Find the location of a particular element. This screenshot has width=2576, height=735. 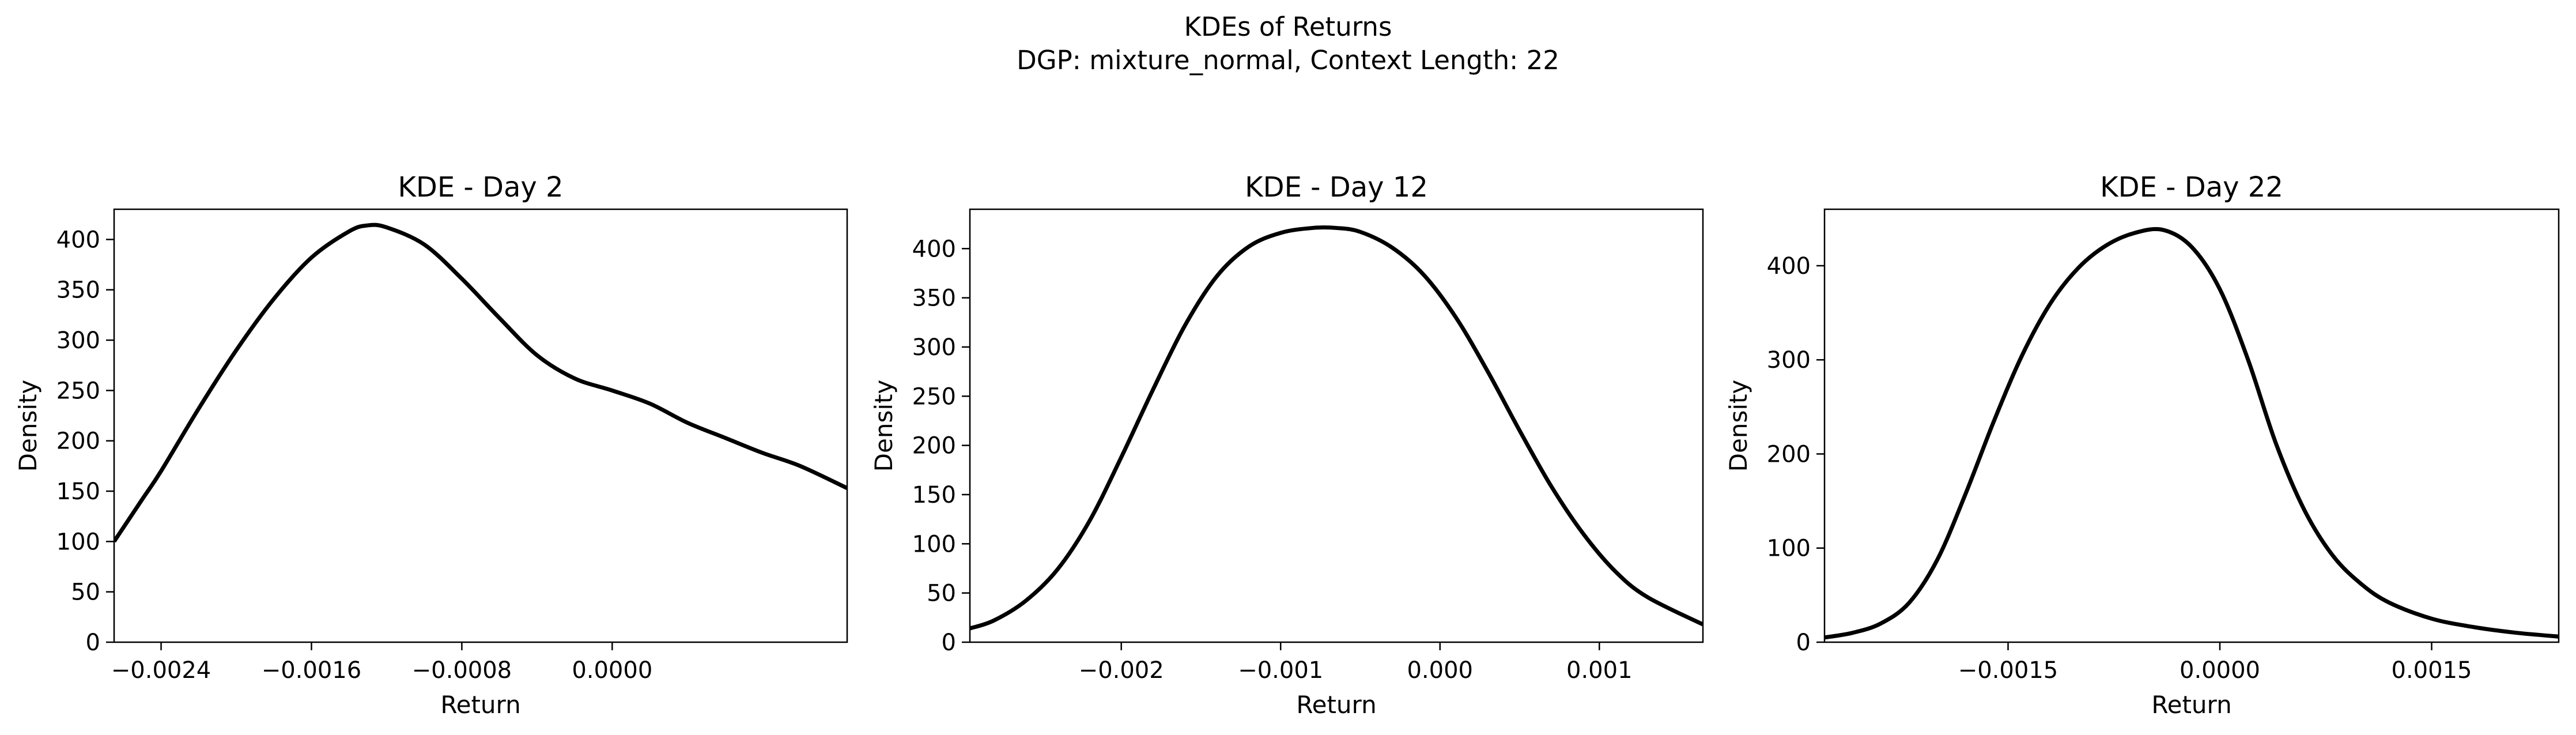

figure-title-line2: DGP: mixture_normal, Context Length: 22 is located at coordinates (1288, 60).